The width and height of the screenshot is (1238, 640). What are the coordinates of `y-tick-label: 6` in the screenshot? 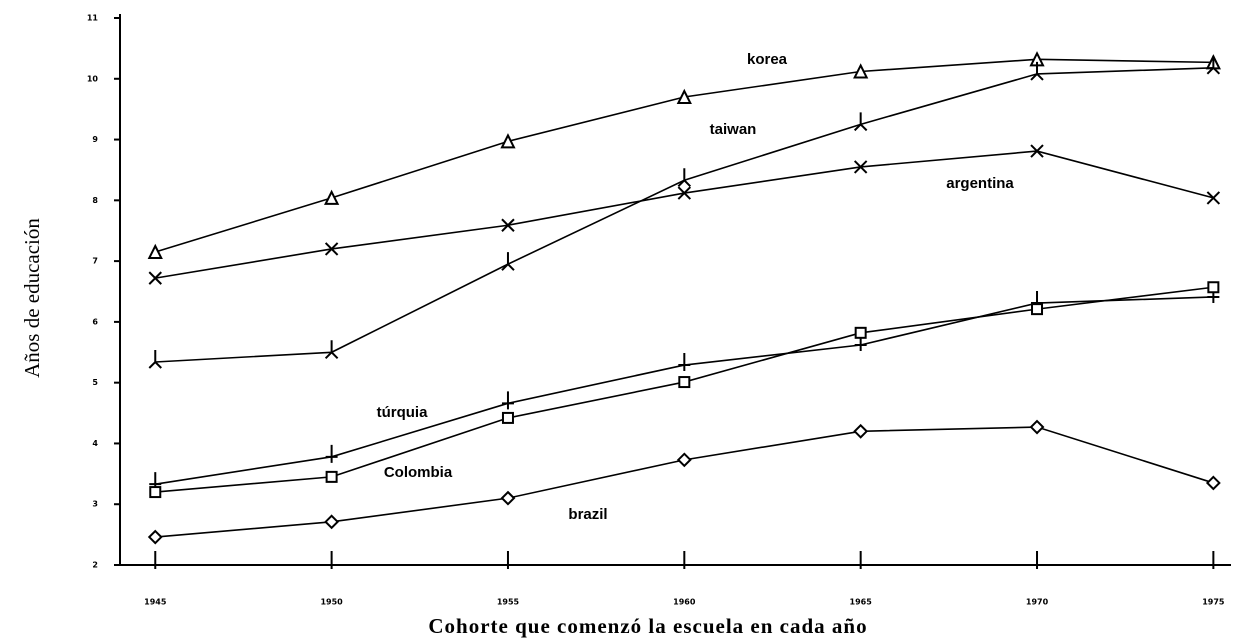 It's located at (95, 321).